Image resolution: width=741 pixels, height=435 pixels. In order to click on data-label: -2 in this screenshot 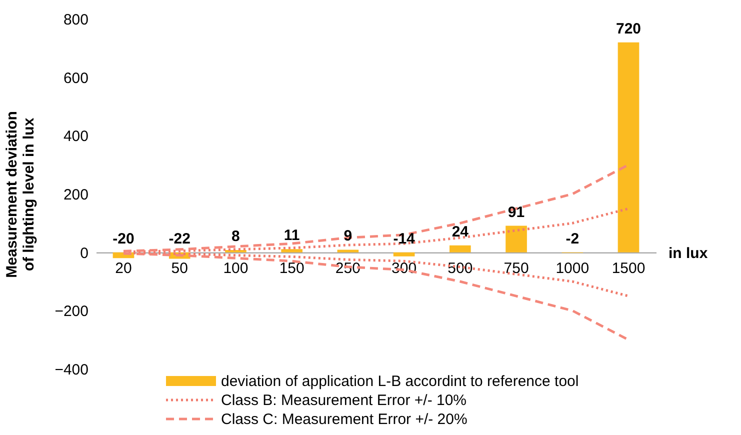, I will do `click(573, 239)`.